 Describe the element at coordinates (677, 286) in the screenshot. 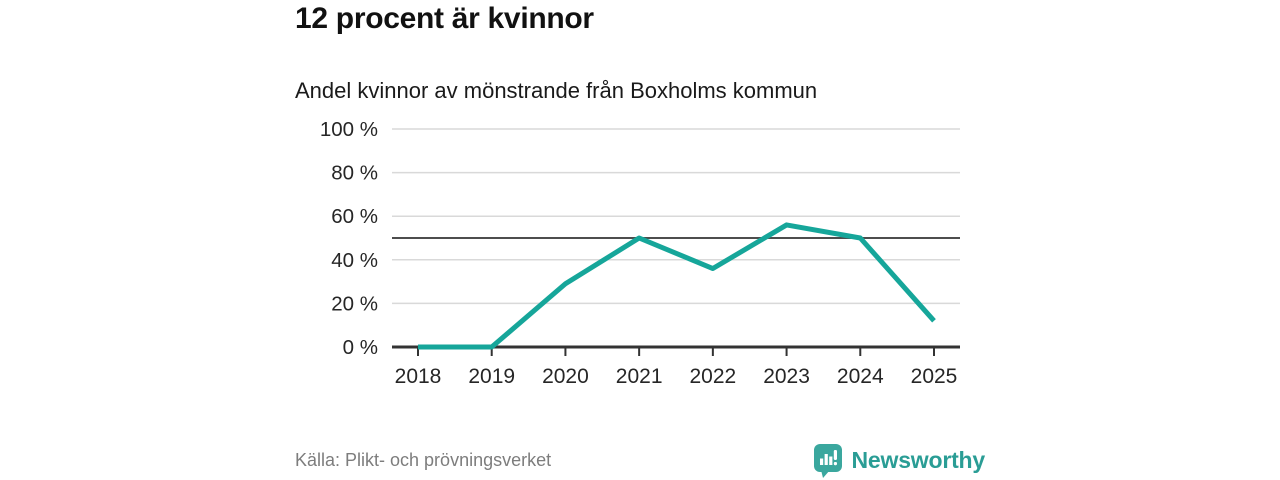

I see `data-line` at that location.